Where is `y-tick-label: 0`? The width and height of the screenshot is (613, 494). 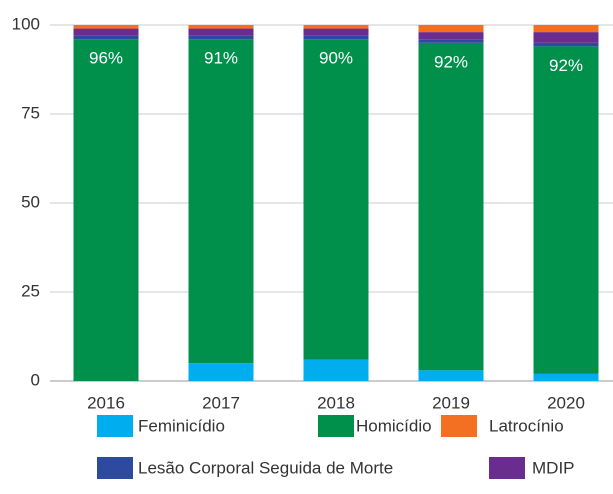
y-tick-label: 0 is located at coordinates (35, 379).